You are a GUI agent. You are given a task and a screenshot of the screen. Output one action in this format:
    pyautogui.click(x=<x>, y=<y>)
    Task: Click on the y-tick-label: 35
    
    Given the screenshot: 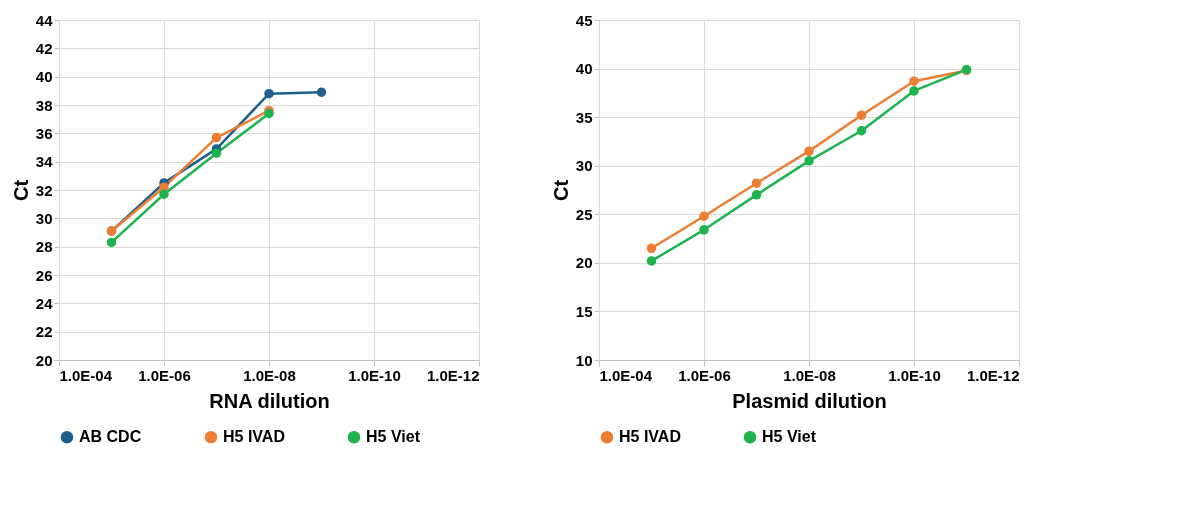 What is the action you would take?
    pyautogui.click(x=584, y=117)
    